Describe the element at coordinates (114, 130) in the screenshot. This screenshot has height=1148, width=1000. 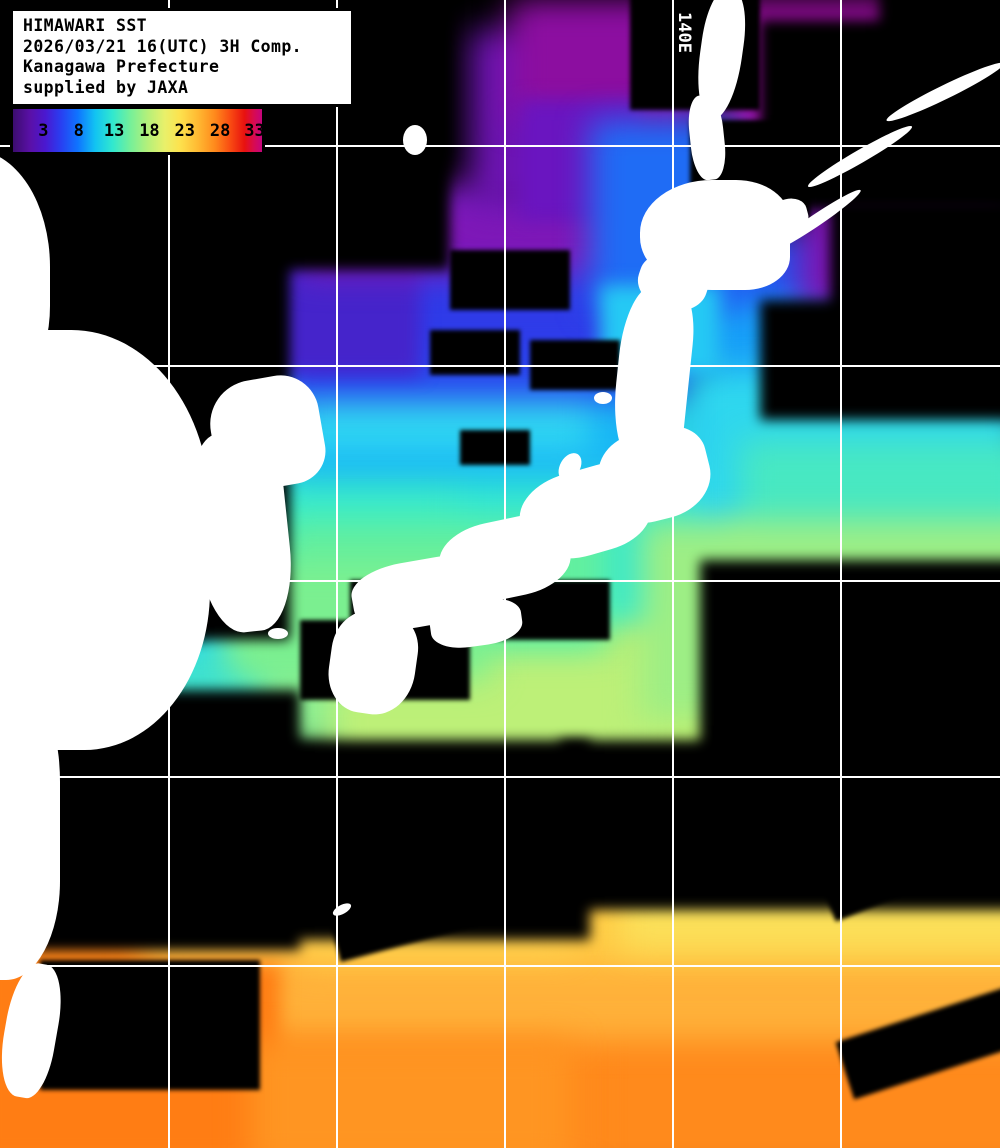
I see `colorbar-tick-13: 13` at that location.